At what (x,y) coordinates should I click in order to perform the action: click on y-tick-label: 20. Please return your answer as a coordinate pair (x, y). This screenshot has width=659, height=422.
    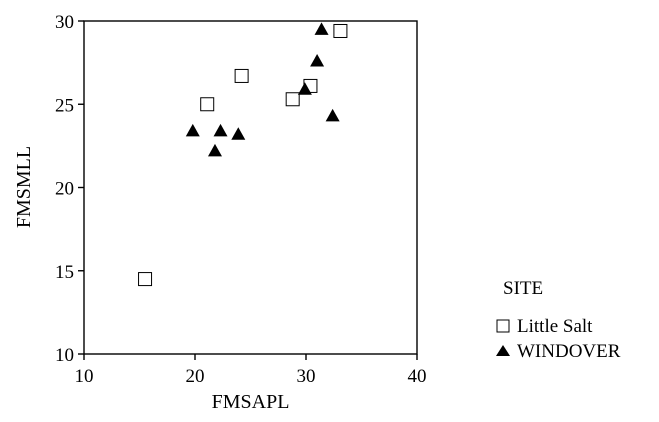
    Looking at the image, I should click on (64, 189).